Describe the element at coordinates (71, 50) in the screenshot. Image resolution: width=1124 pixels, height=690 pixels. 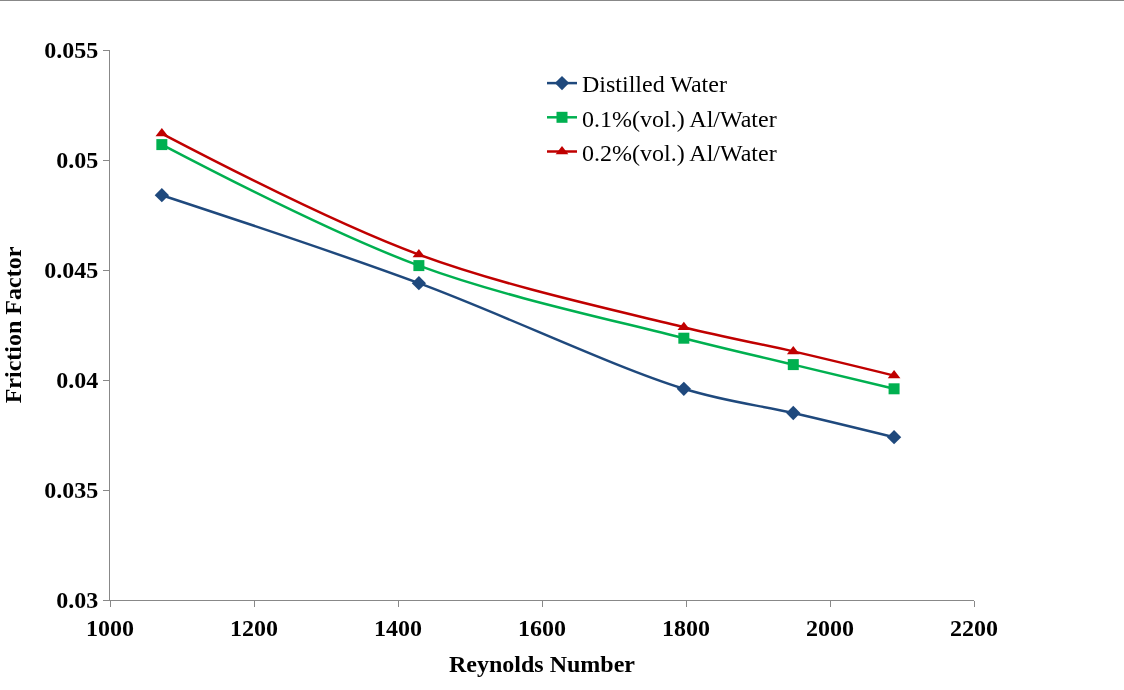
I see `y-tick-label: 0.055` at that location.